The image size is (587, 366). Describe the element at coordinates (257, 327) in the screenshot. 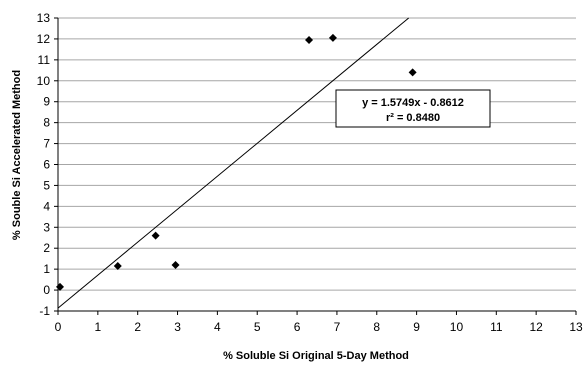

I see `x-tick-label: 5` at that location.